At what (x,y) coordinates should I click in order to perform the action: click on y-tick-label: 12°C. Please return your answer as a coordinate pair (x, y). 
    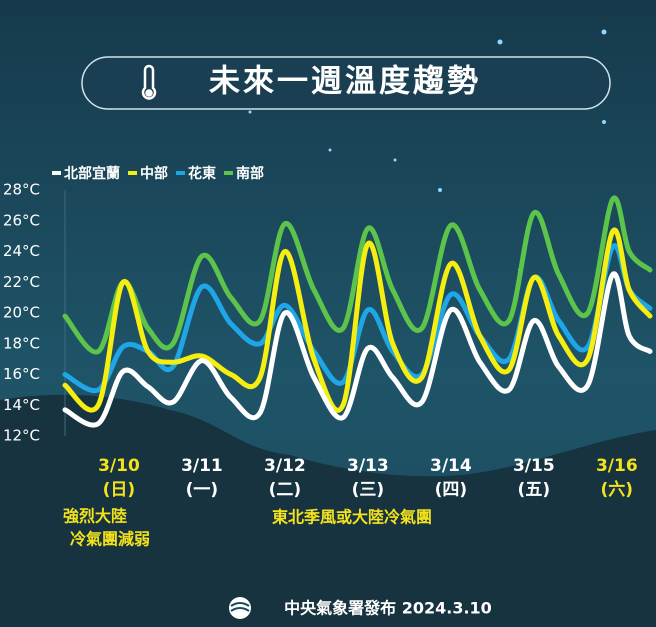
    Looking at the image, I should click on (21, 436).